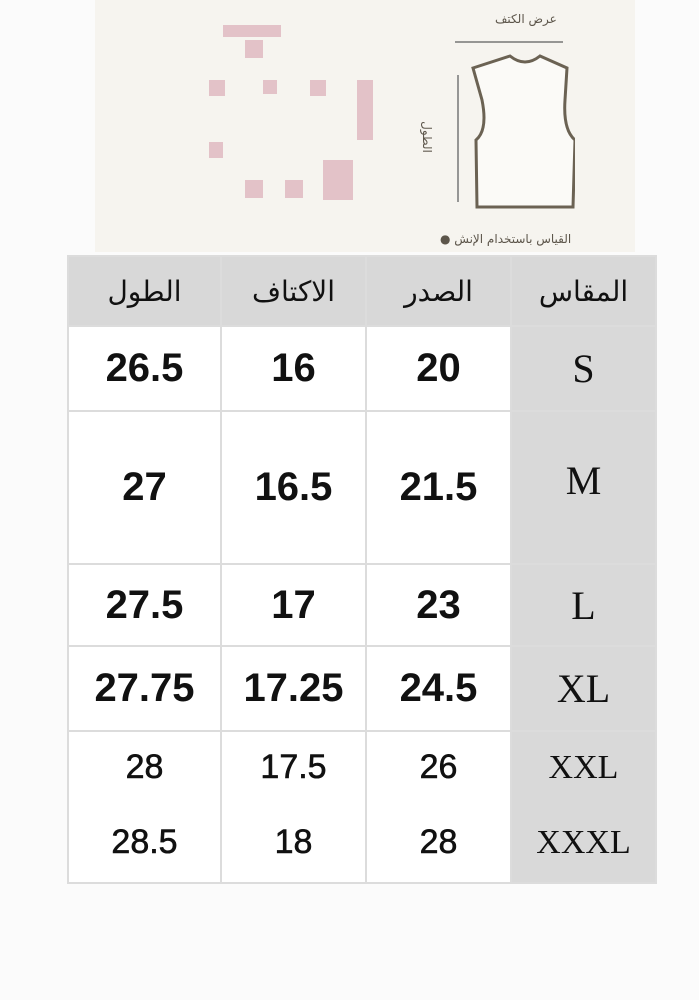  I want to click on table-row: 28 17.5 26 XXL, so click(362, 766).